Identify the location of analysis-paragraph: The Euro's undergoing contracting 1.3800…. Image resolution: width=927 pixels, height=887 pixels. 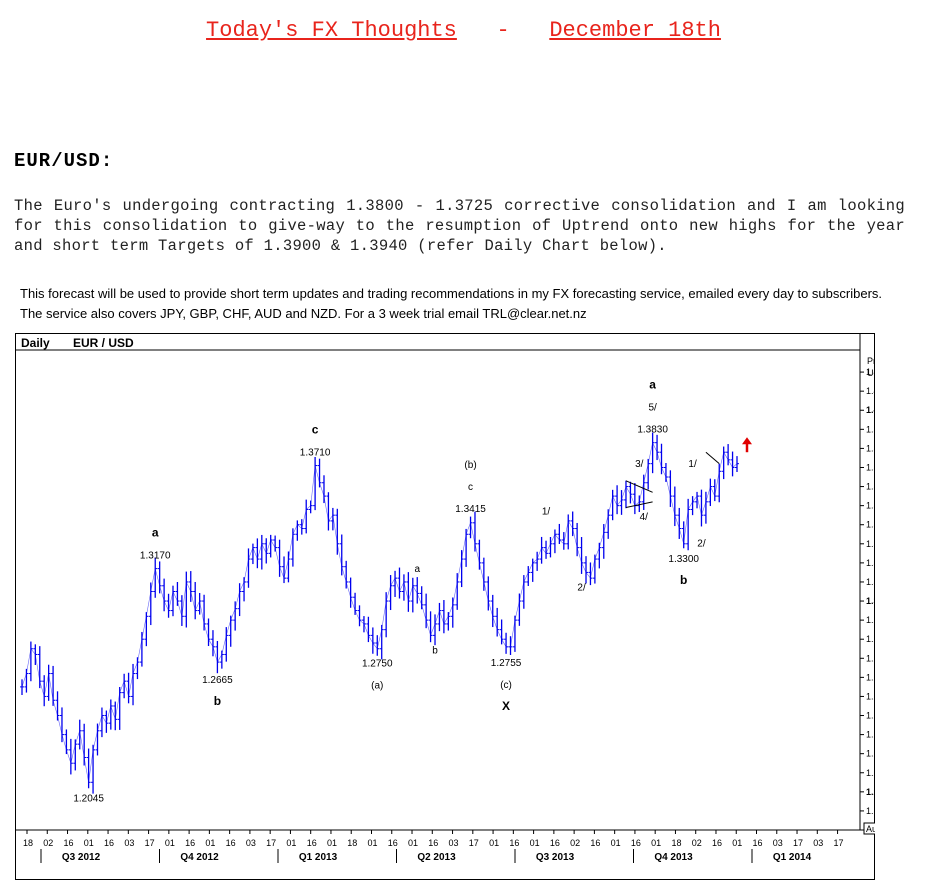
(459, 226).